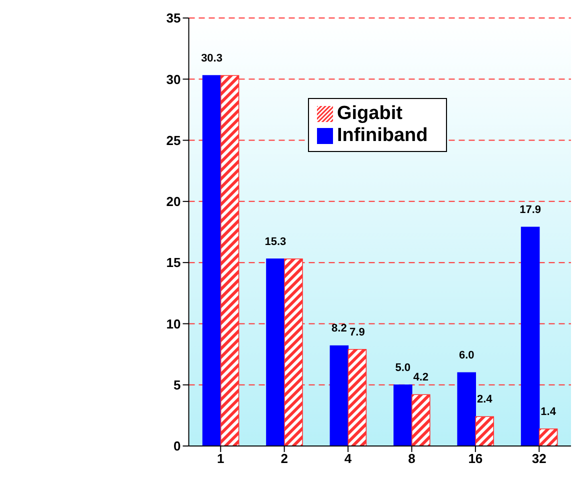 This screenshot has width=573, height=486. I want to click on data-label: 30.3, so click(211, 58).